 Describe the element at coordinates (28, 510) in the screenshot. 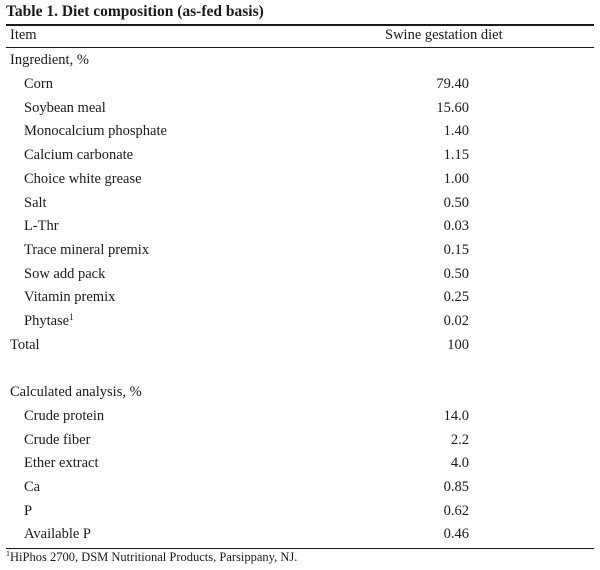

I see `row-label: P` at that location.